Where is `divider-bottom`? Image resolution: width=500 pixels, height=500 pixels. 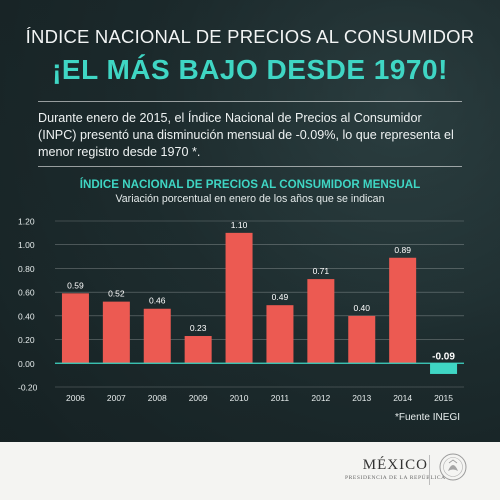 divider-bottom is located at coordinates (250, 166).